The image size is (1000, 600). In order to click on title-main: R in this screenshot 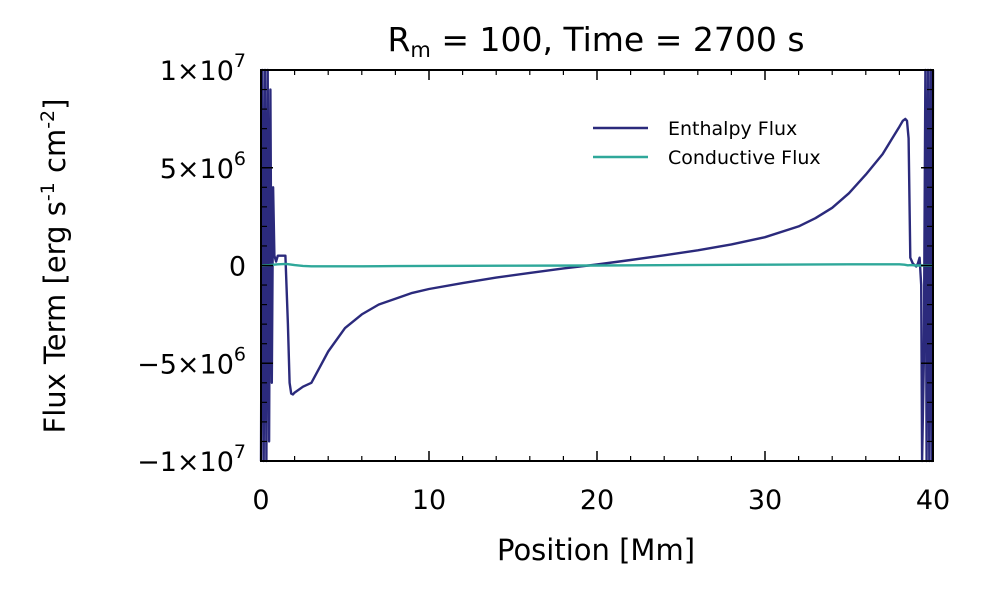, I will do `click(398, 39)`.